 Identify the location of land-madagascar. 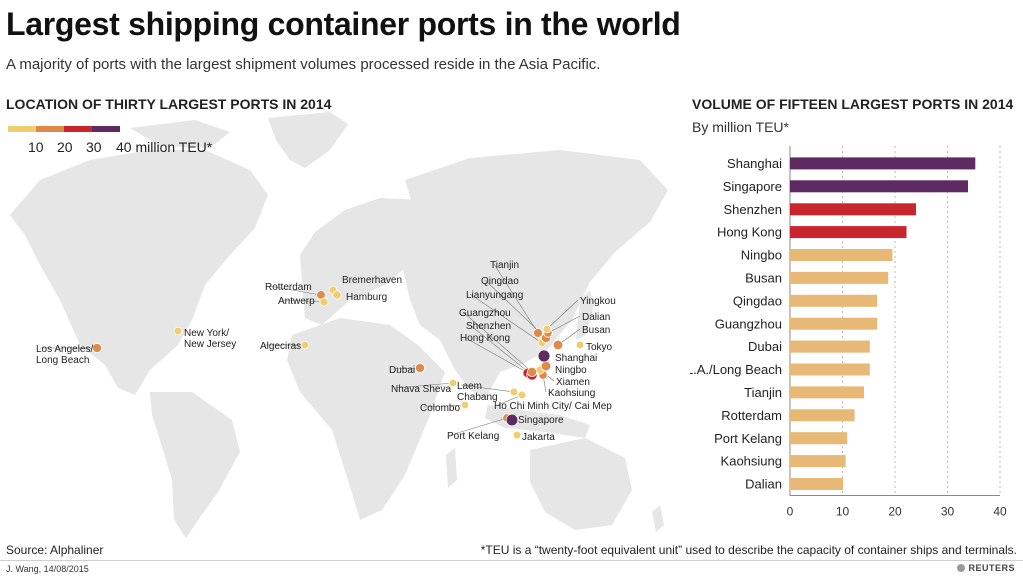
(451, 468).